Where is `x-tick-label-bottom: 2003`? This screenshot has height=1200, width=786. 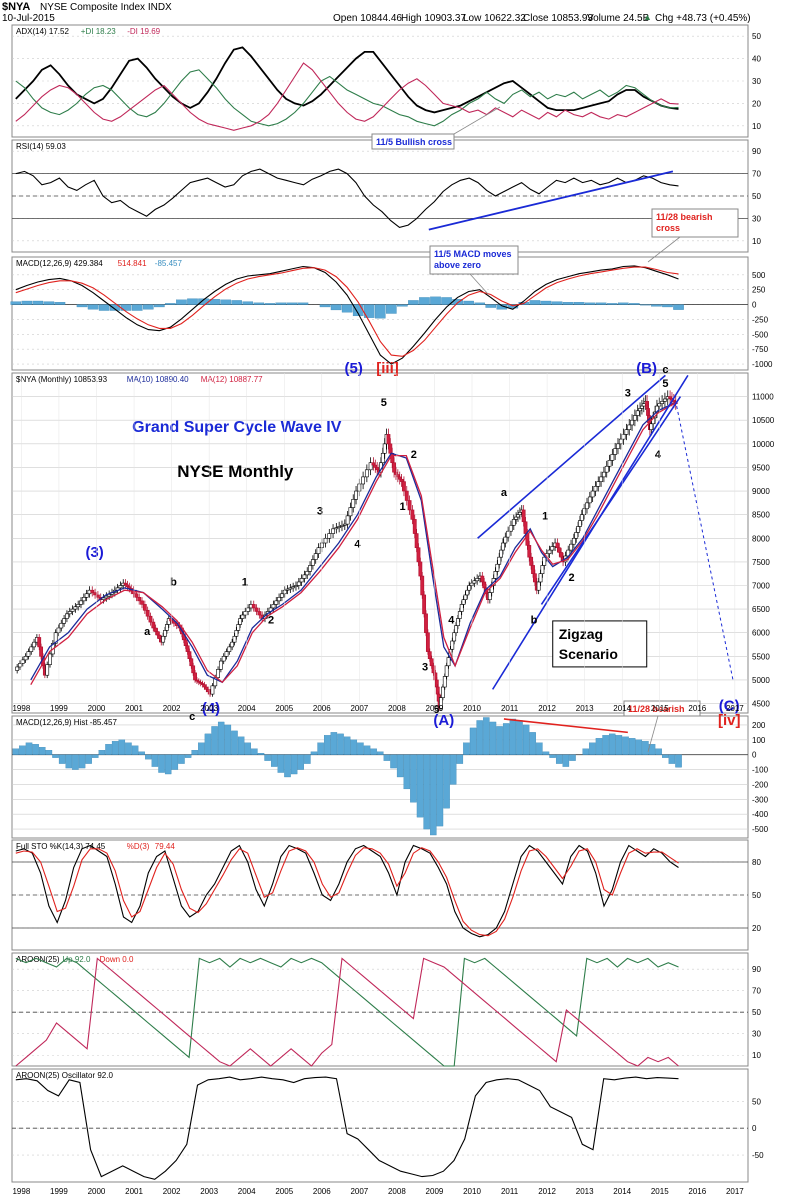
x-tick-label-bottom: 2003 is located at coordinates (209, 1191).